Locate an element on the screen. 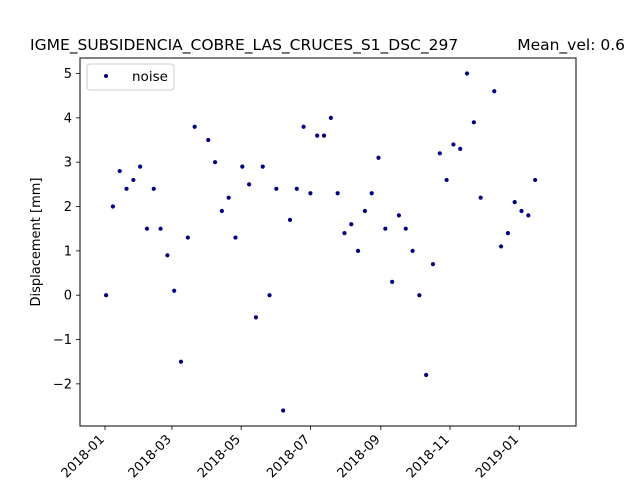 The width and height of the screenshot is (640, 480). legend-frame is located at coordinates (130, 77).